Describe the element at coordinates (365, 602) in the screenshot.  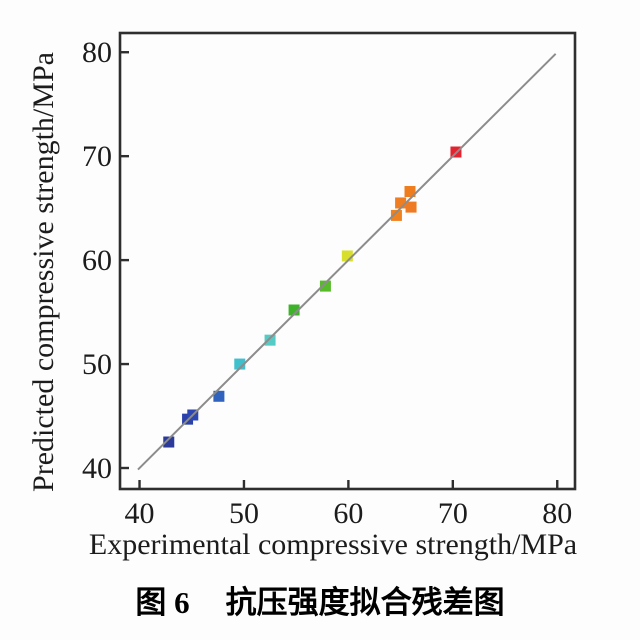
I see `caption-title: 抗压强度拟合残差图` at that location.